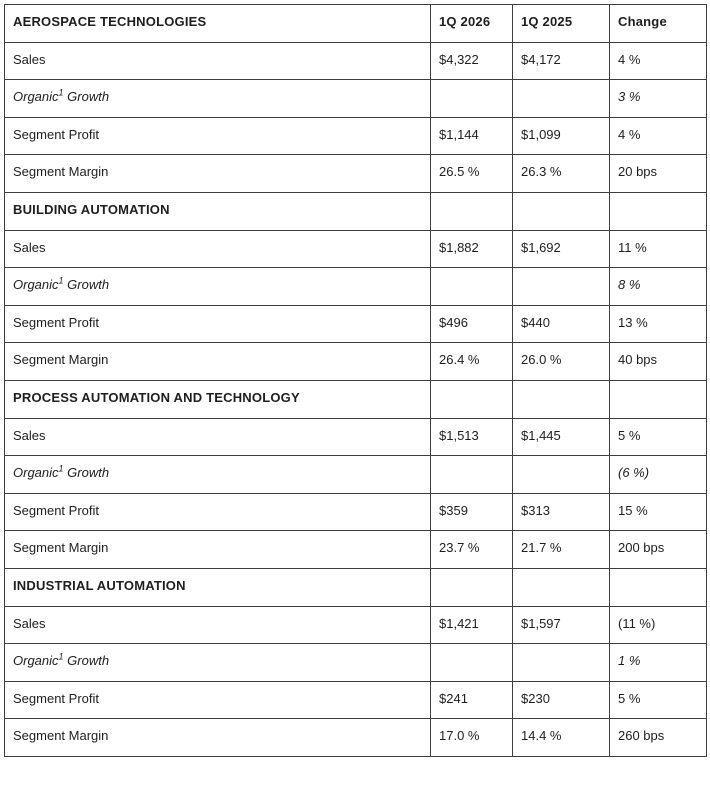 This screenshot has height=786, width=710. Describe the element at coordinates (658, 23) in the screenshot. I see `col-header-change: Change` at that location.